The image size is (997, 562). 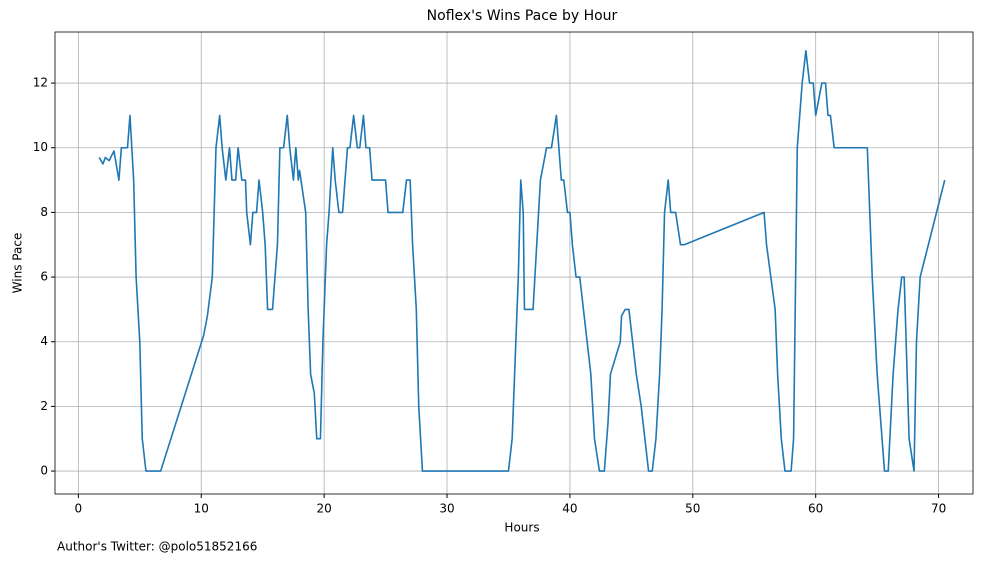 I want to click on x-tick-label: 60, so click(x=815, y=509).